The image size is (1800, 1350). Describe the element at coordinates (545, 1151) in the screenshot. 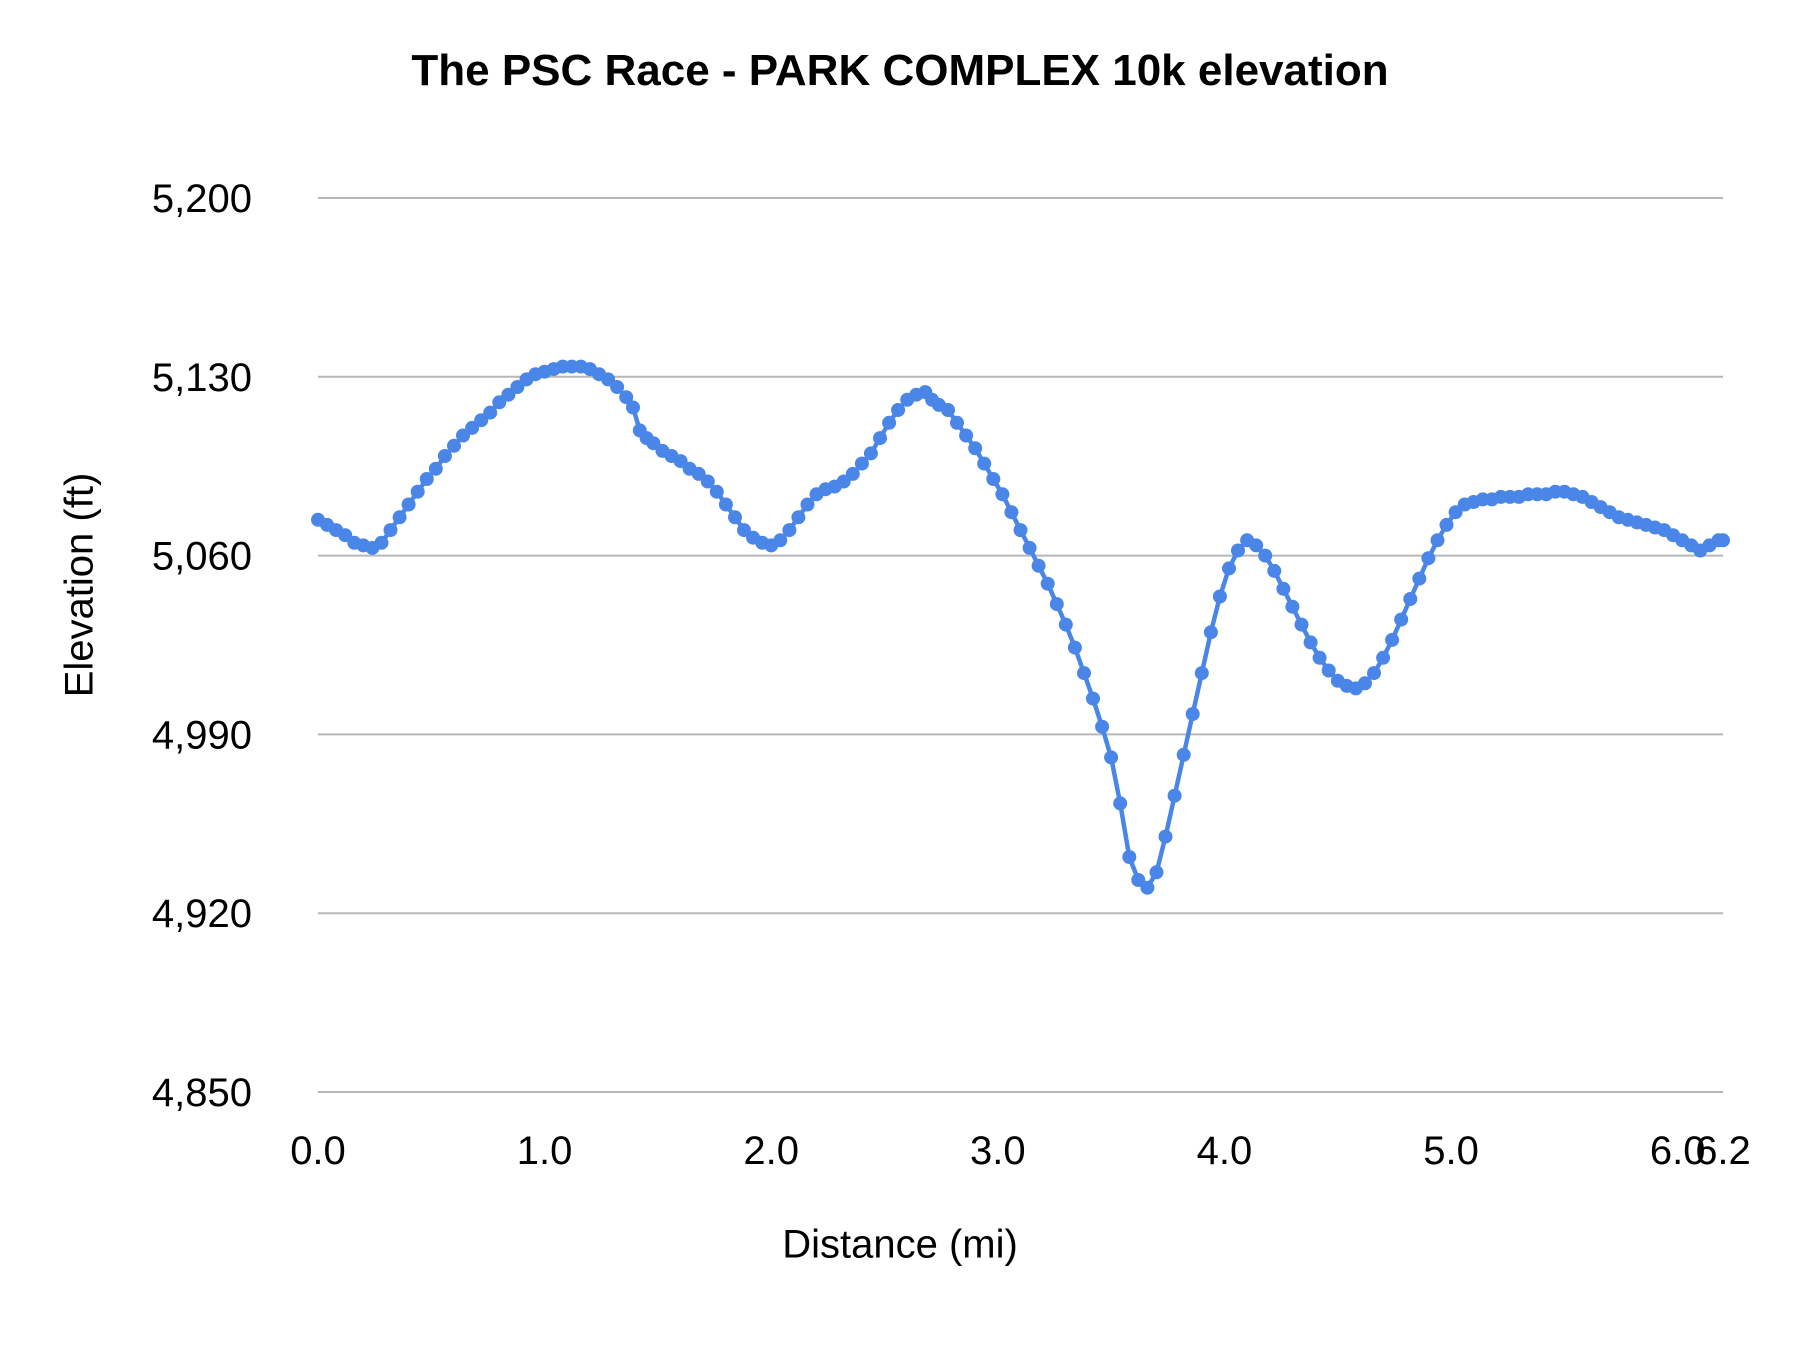

I see `x-tick-label: 1.0` at that location.